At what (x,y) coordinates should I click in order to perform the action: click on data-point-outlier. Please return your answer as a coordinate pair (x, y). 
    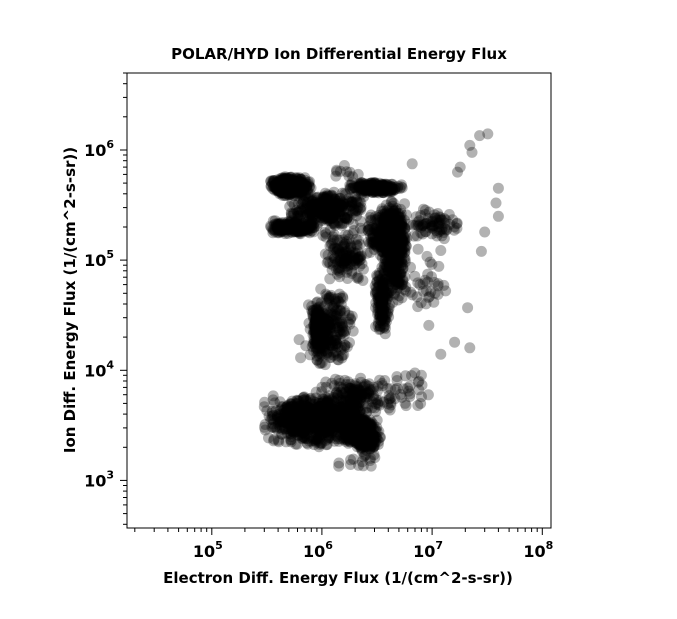
    Looking at the image, I should click on (470, 348).